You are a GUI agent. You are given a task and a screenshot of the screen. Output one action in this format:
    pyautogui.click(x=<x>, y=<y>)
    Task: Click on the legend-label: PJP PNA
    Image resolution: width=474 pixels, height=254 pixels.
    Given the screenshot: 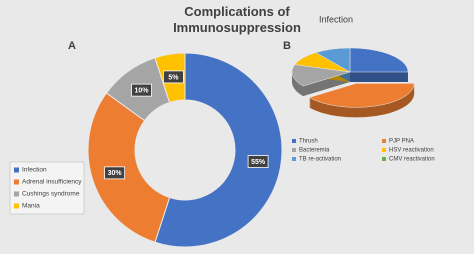 What is the action you would take?
    pyautogui.click(x=401, y=142)
    